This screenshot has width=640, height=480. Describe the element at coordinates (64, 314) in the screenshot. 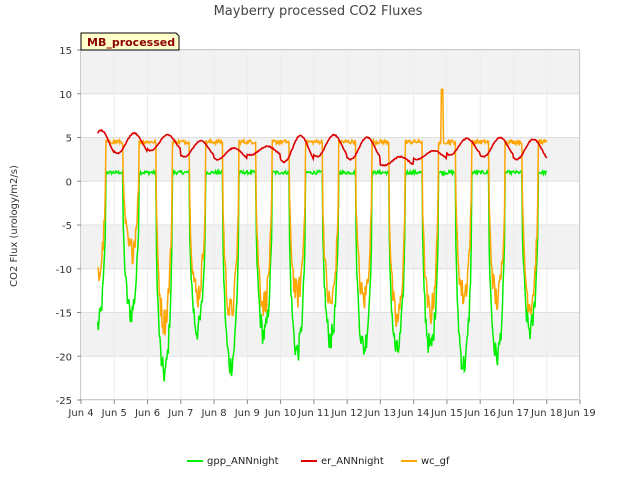

I see `y-tick-label: -15` at that location.